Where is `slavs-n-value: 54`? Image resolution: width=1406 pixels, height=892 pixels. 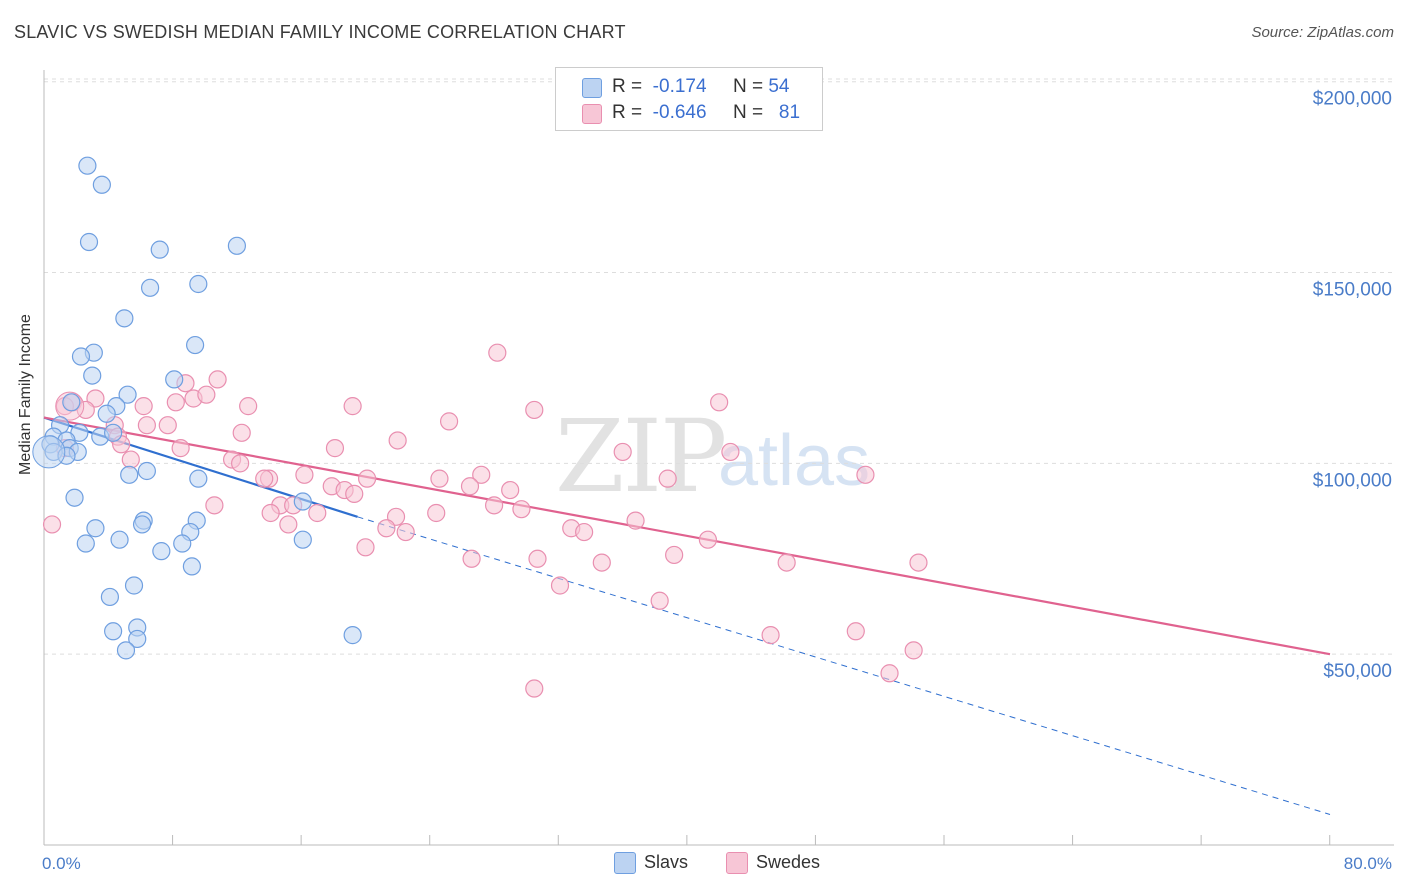
slavs-n-value: 54 is located at coordinates (779, 86).